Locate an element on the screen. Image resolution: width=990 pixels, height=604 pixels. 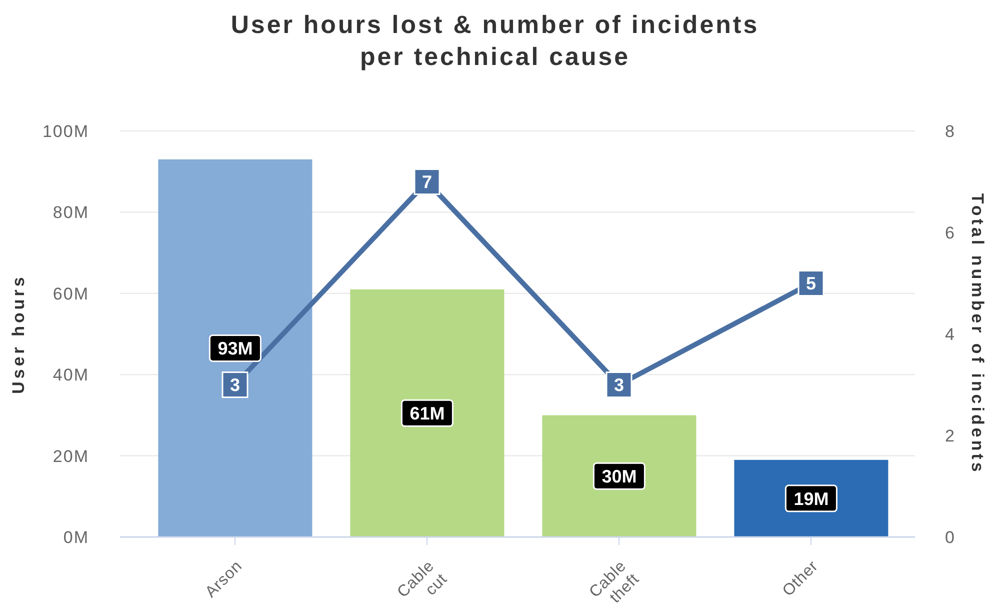
y-tick-label: 20M is located at coordinates (70, 456).